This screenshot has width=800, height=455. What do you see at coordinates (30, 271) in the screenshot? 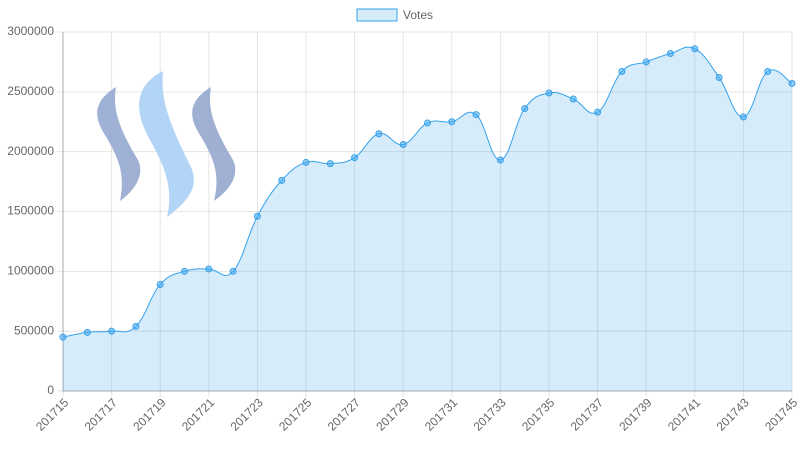
I see `y-tick-label: 1000000` at bounding box center [30, 271].